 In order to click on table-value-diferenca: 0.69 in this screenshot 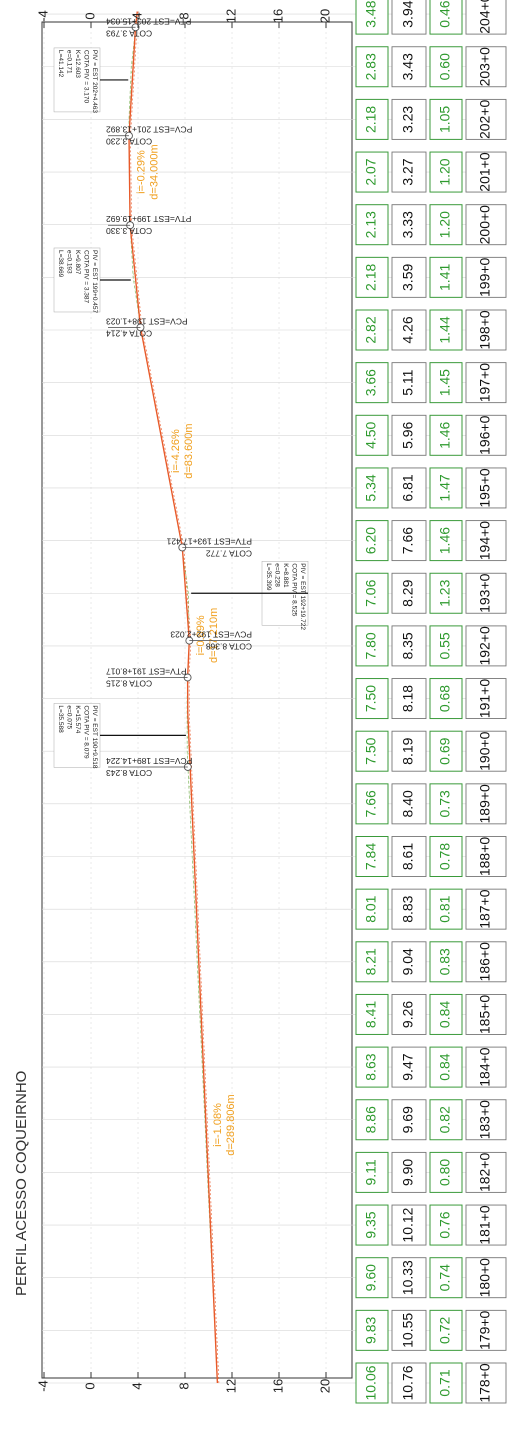, I will do `click(445, 750)`.